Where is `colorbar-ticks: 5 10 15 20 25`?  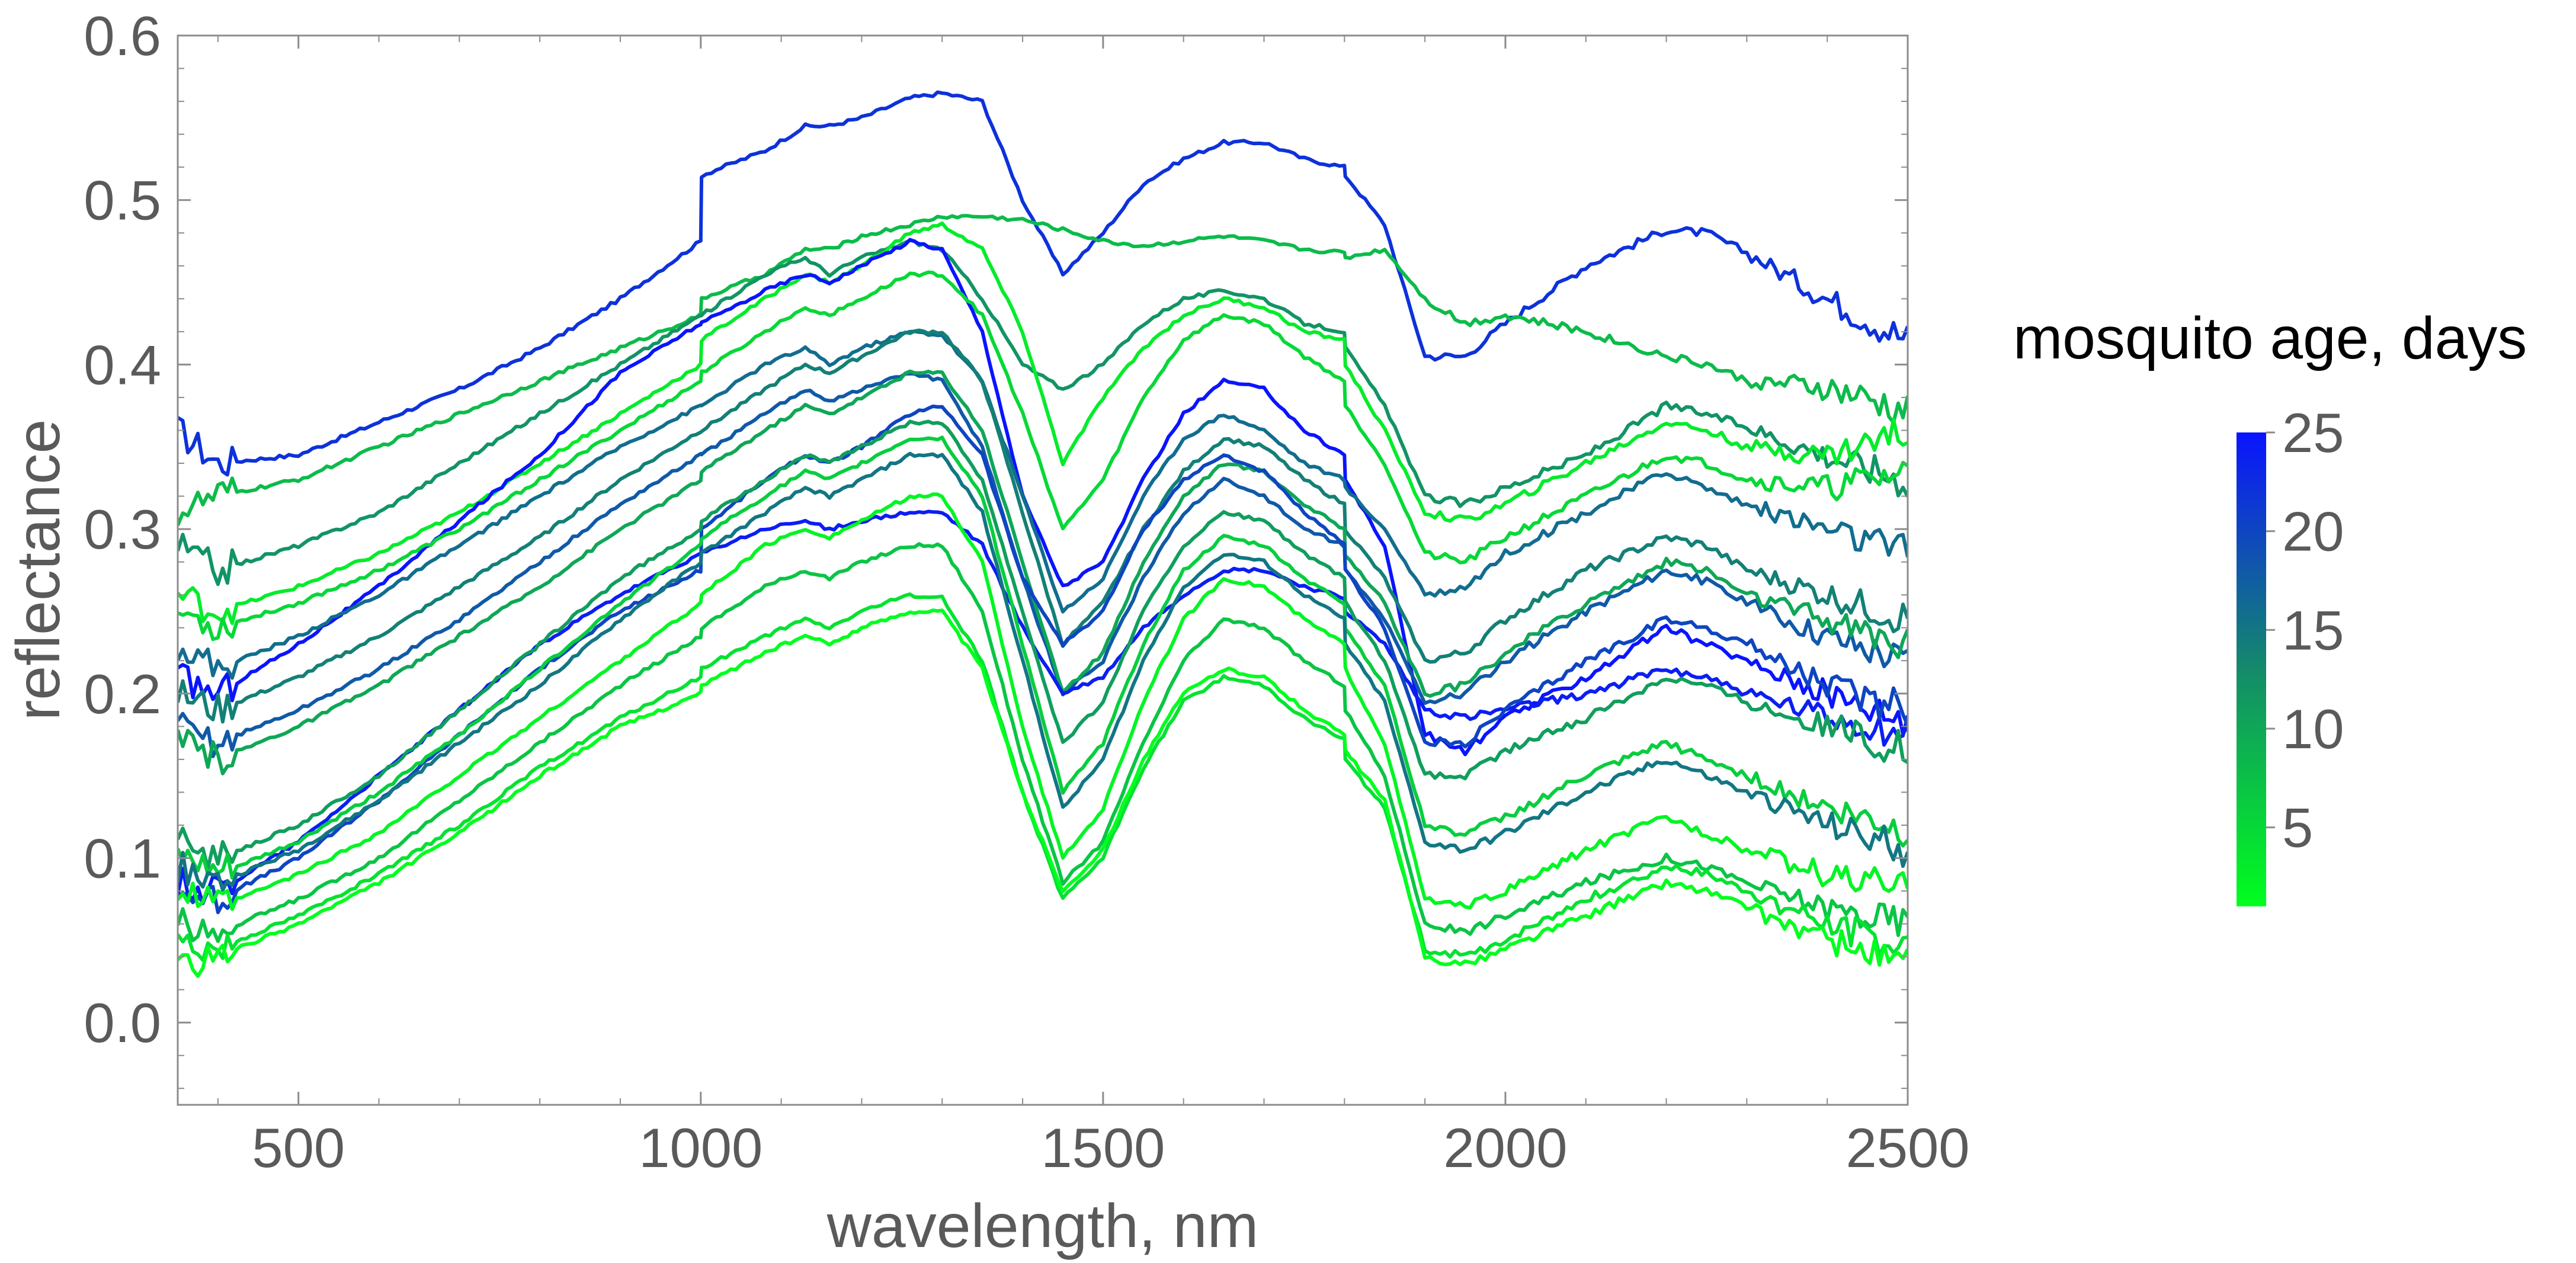
colorbar-ticks: 5 10 15 20 25 is located at coordinates (2305, 630).